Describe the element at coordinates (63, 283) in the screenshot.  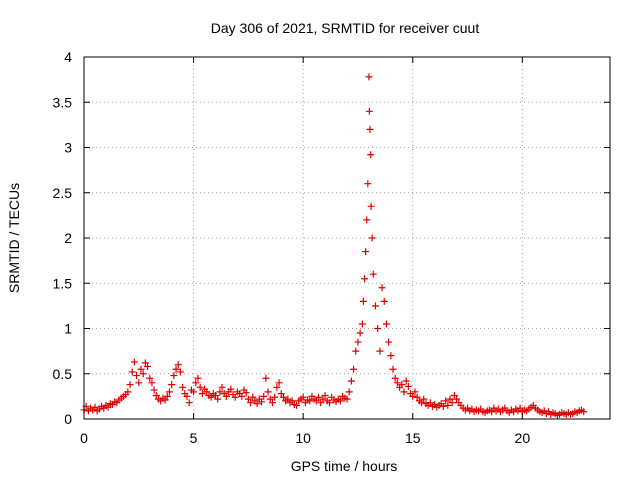
I see `y-tick-label: 1.5` at that location.